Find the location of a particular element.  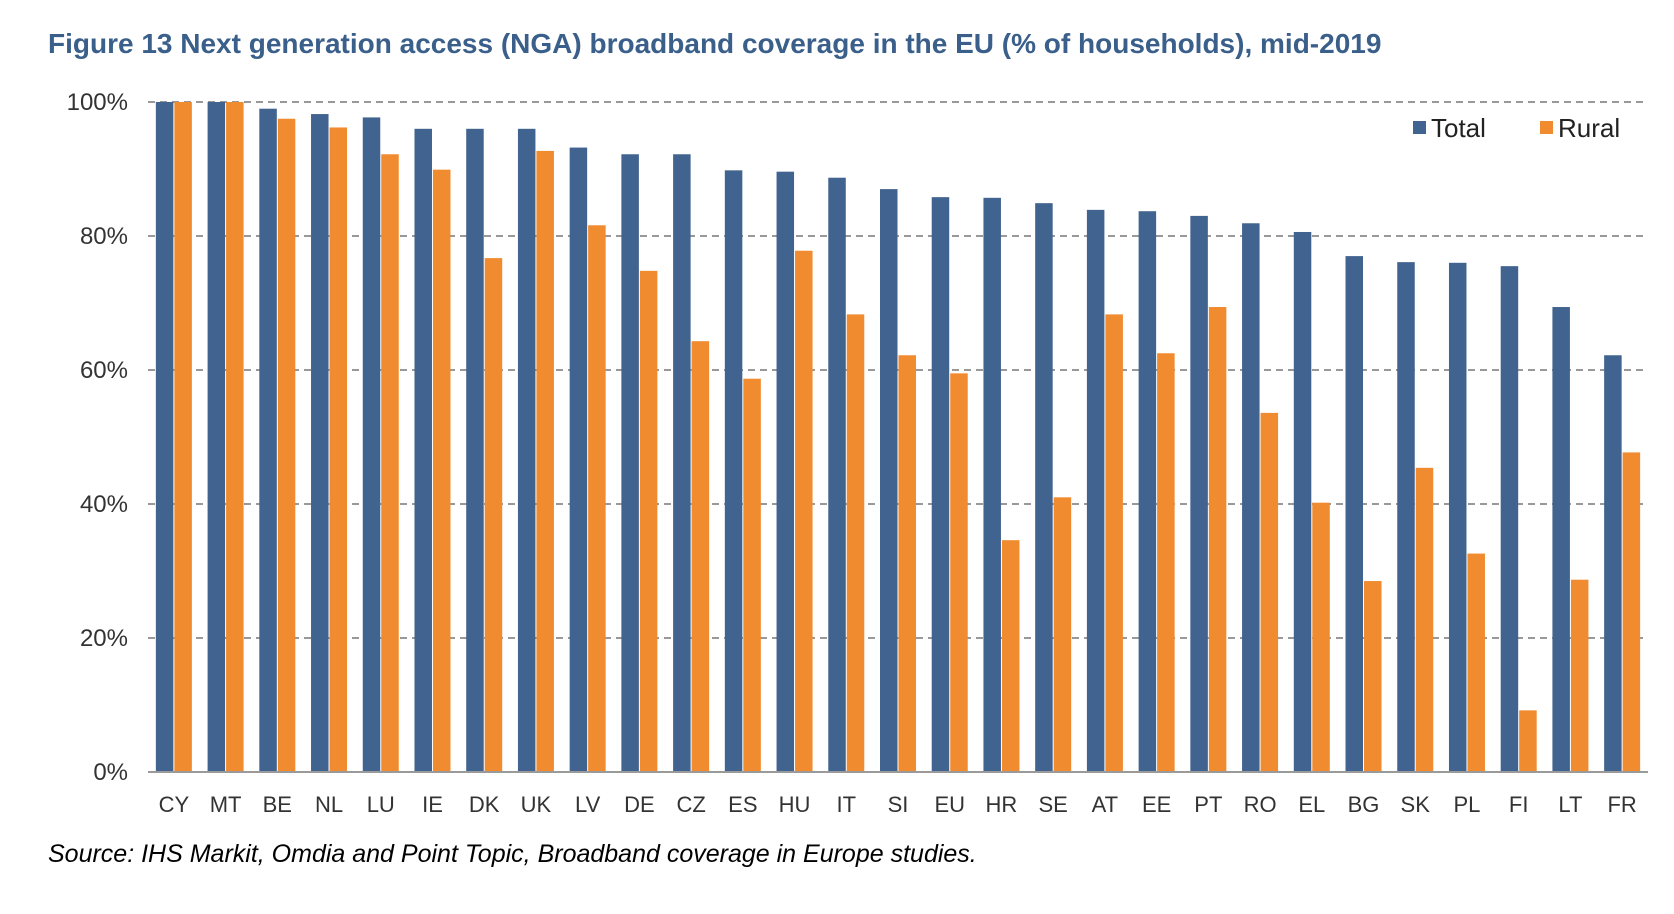

bar-rural-it is located at coordinates (855, 543).